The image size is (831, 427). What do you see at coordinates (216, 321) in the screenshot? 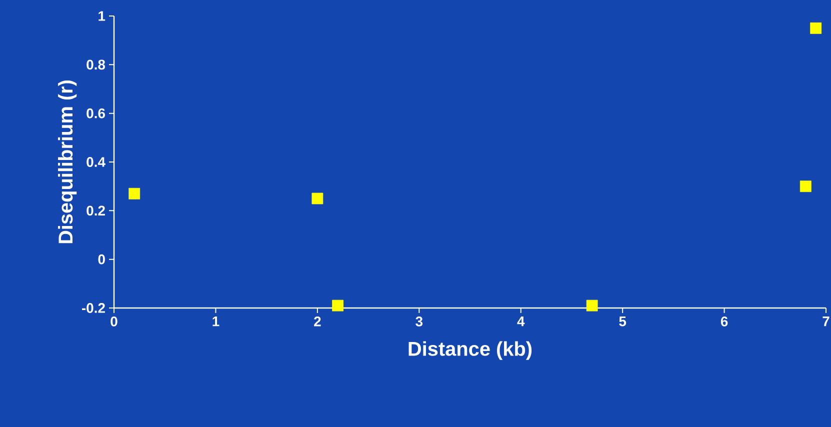
I see `x-tick-label: 1` at bounding box center [216, 321].